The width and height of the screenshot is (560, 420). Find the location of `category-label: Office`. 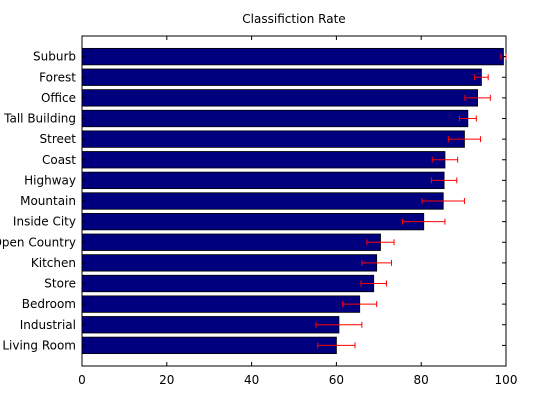

category-label: Office is located at coordinates (58, 98).